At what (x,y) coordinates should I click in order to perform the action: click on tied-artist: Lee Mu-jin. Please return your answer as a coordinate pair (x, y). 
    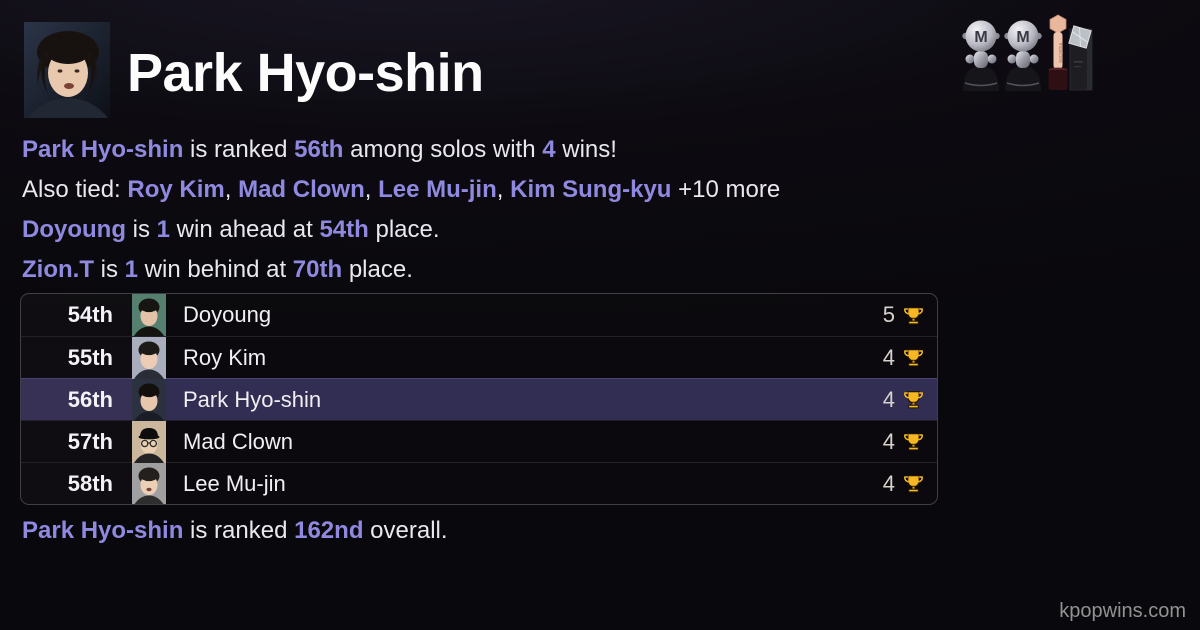
    Looking at the image, I should click on (437, 189).